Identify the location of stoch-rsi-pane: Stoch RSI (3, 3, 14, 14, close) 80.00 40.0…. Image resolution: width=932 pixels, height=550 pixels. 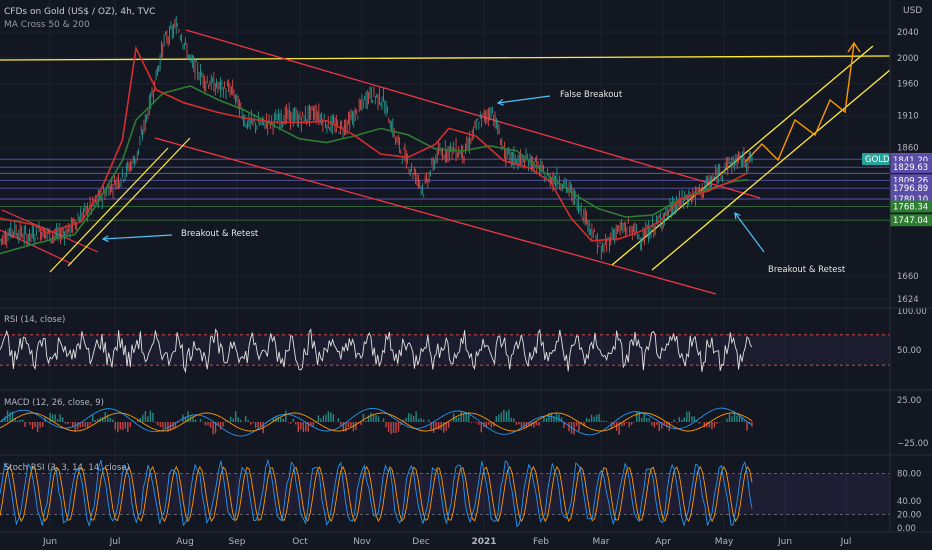
(460, 496).